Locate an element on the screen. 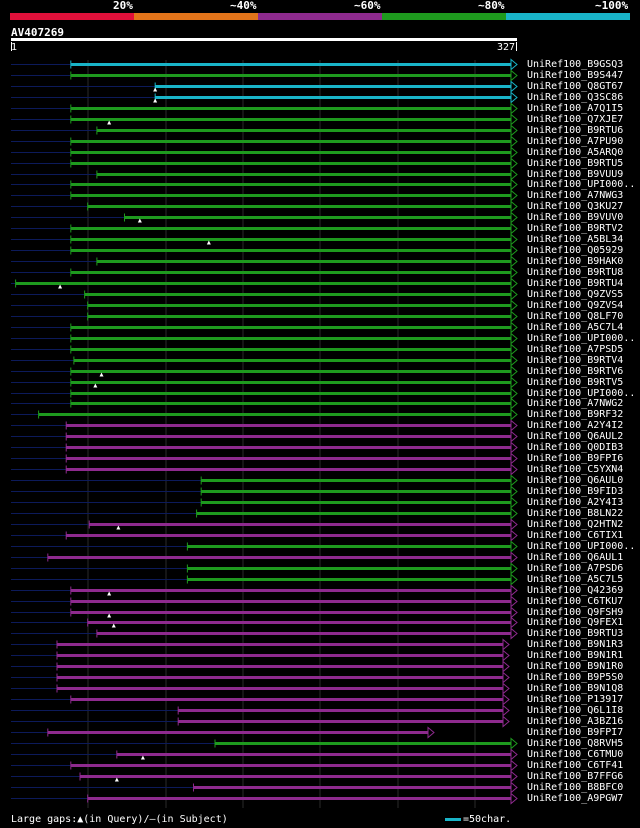  hit-label: UniRef100_Q2HTN2 is located at coordinates (575, 524).